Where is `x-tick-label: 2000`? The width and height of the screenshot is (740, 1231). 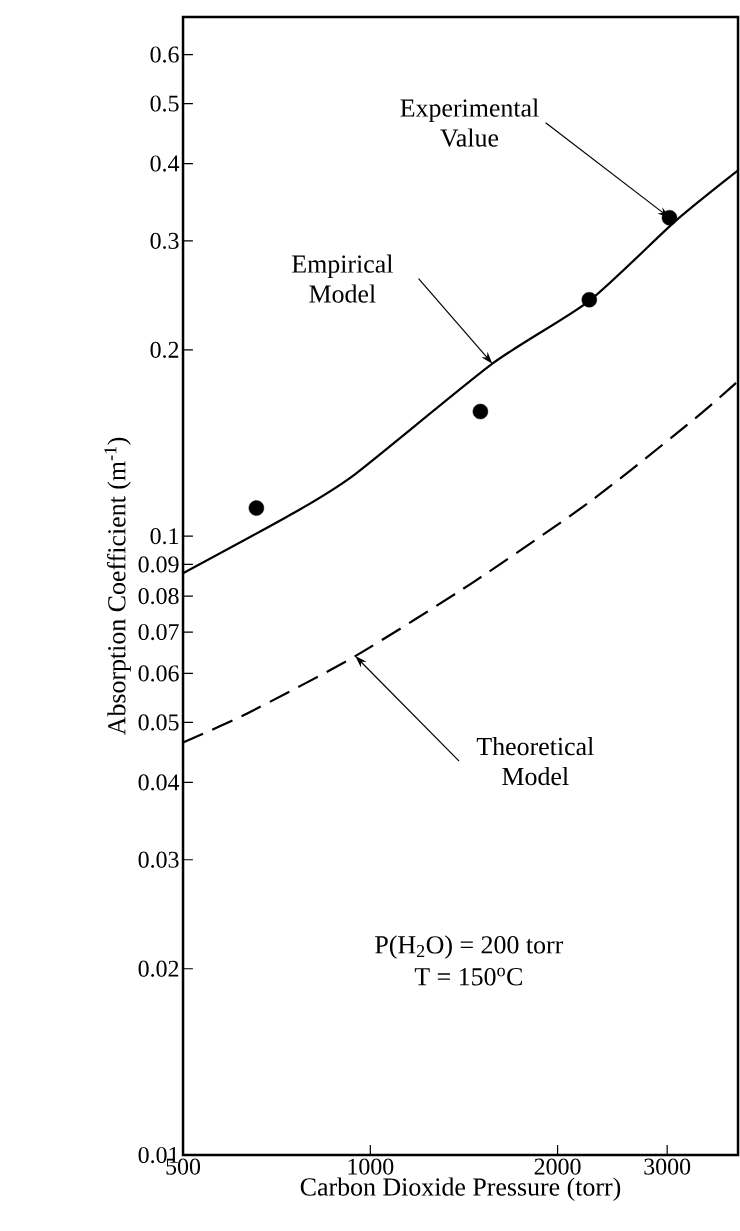 x-tick-label: 2000 is located at coordinates (557, 1166).